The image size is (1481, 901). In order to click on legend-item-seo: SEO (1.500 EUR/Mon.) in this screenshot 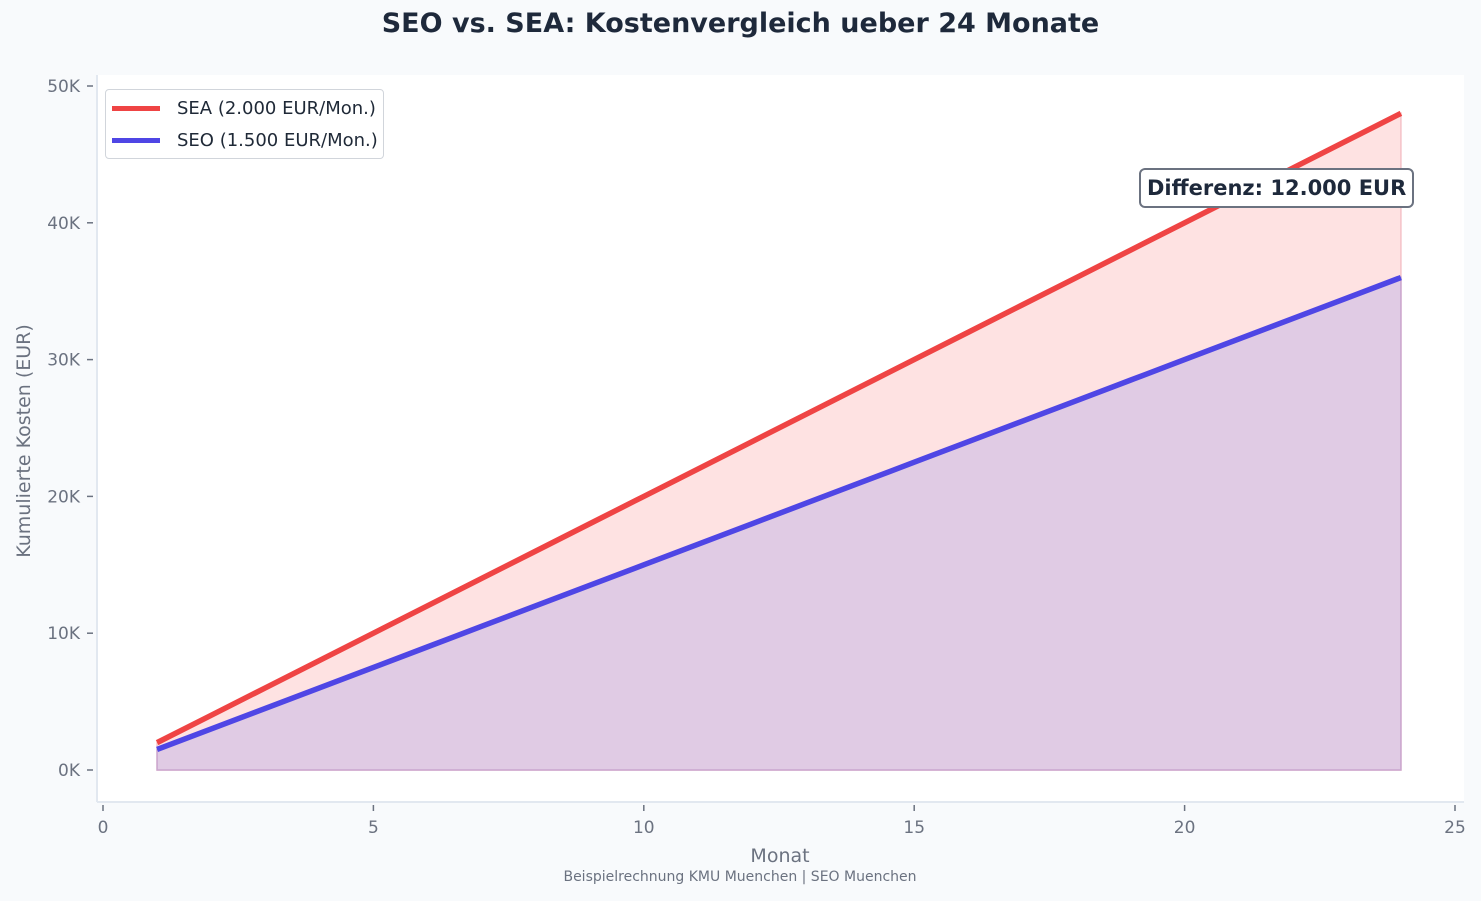, I will do `click(245, 140)`.